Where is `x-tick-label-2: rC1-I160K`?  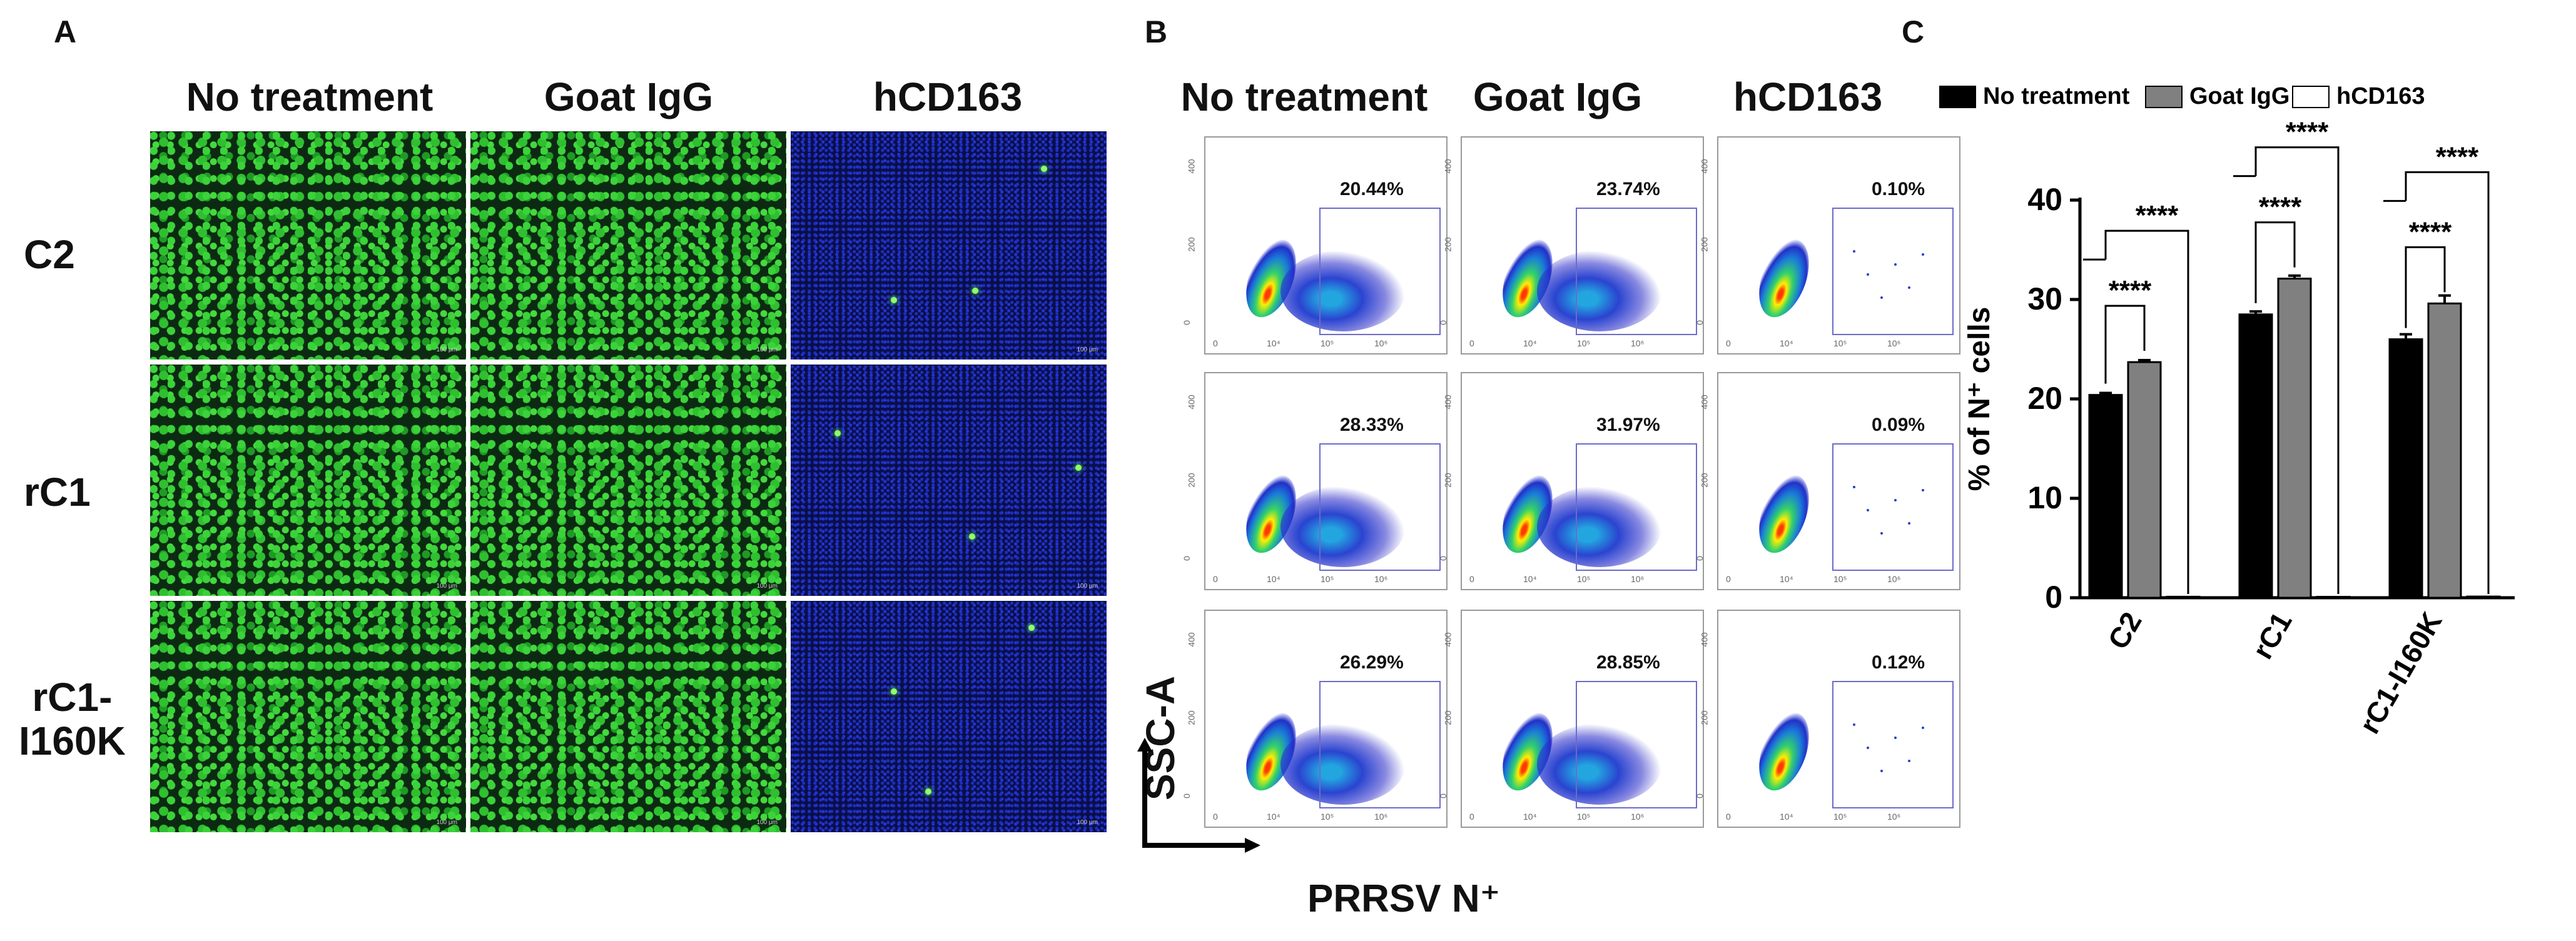 x-tick-label-2: rC1-I160K is located at coordinates (2400, 672).